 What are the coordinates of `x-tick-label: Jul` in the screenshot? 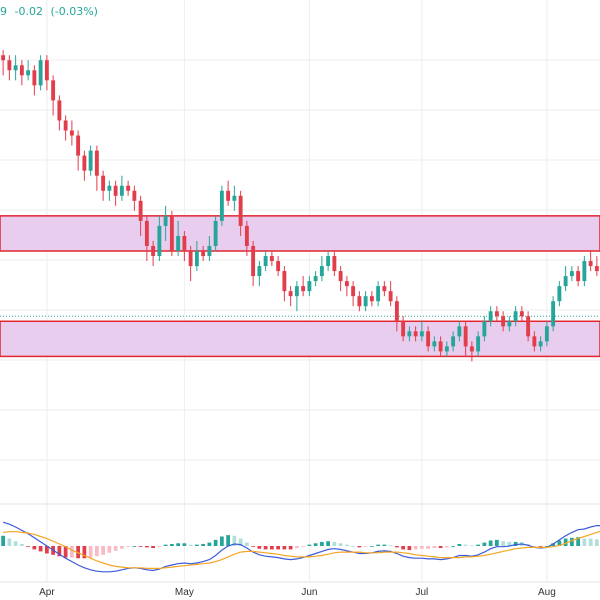 It's located at (421, 592).